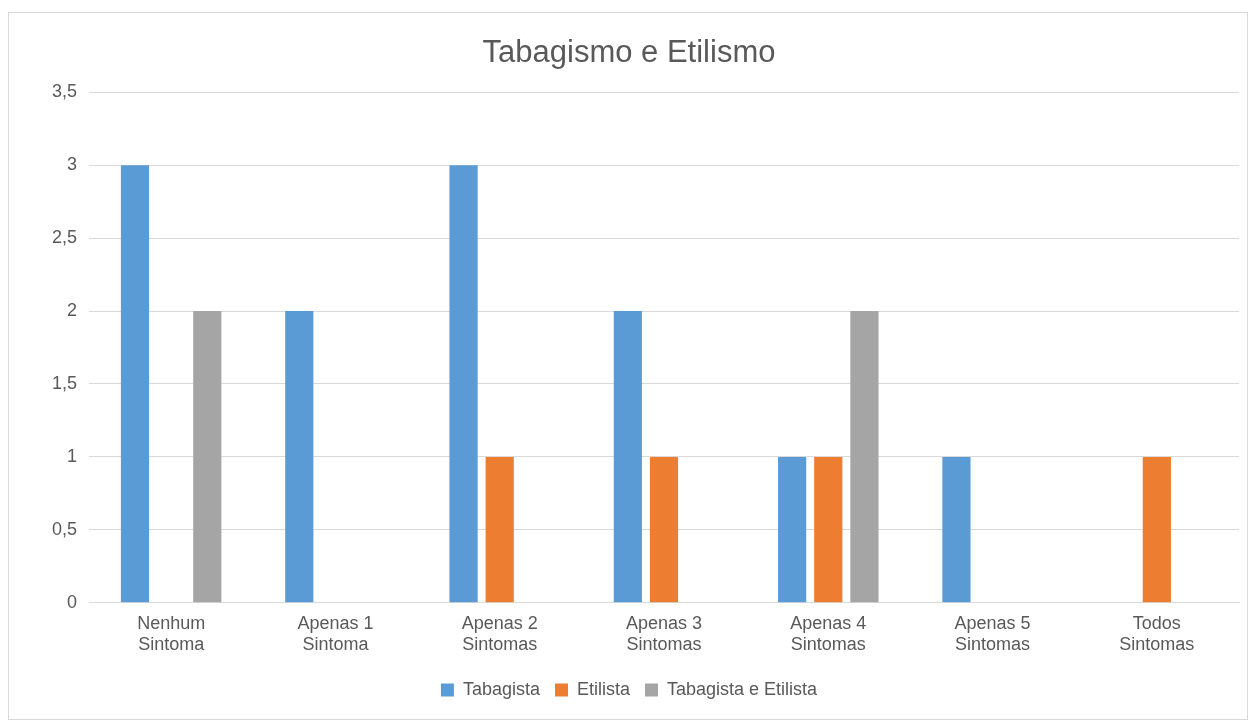 The height and width of the screenshot is (724, 1251). I want to click on y-tick-label: 1,5, so click(64, 382).